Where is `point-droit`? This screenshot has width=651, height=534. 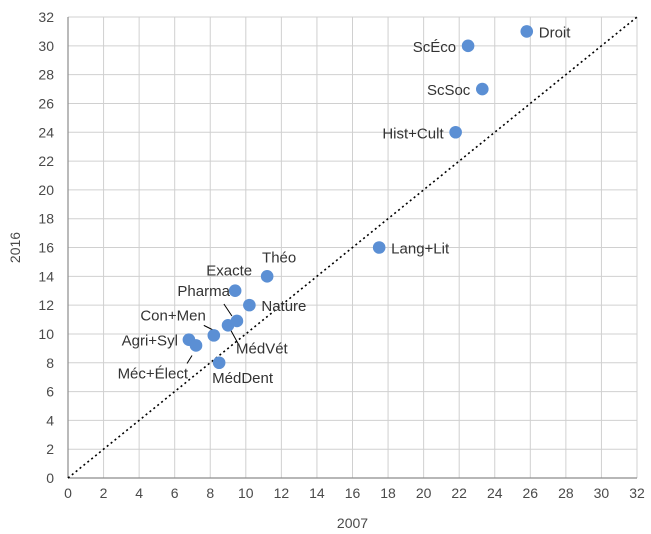 point-droit is located at coordinates (527, 31).